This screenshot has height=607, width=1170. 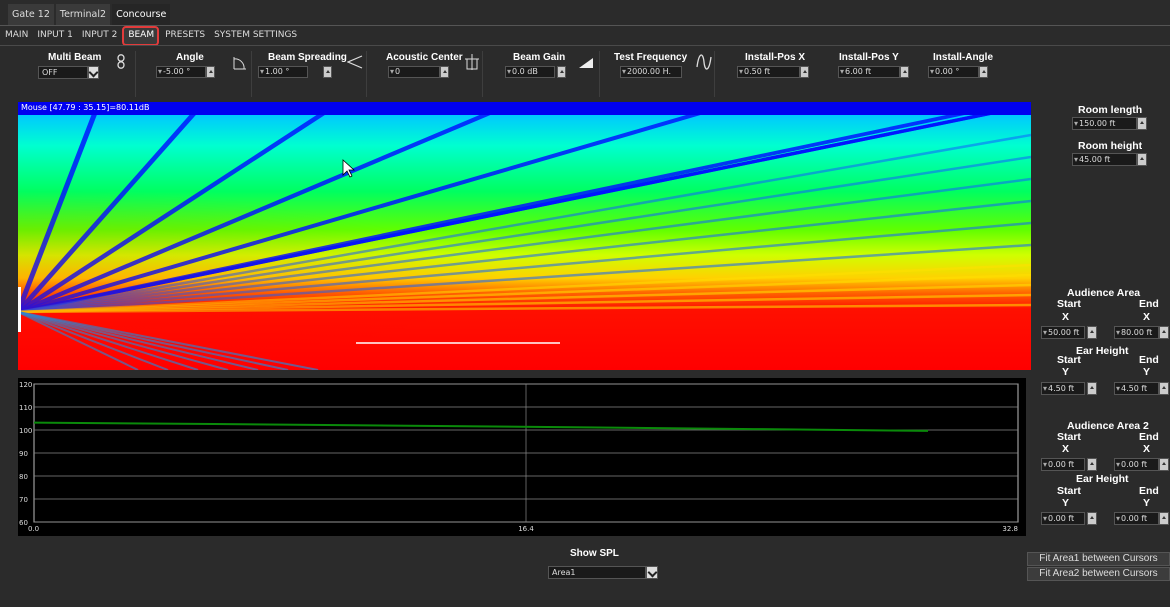 I want to click on ear-end-y-up-button, so click(x=1164, y=388).